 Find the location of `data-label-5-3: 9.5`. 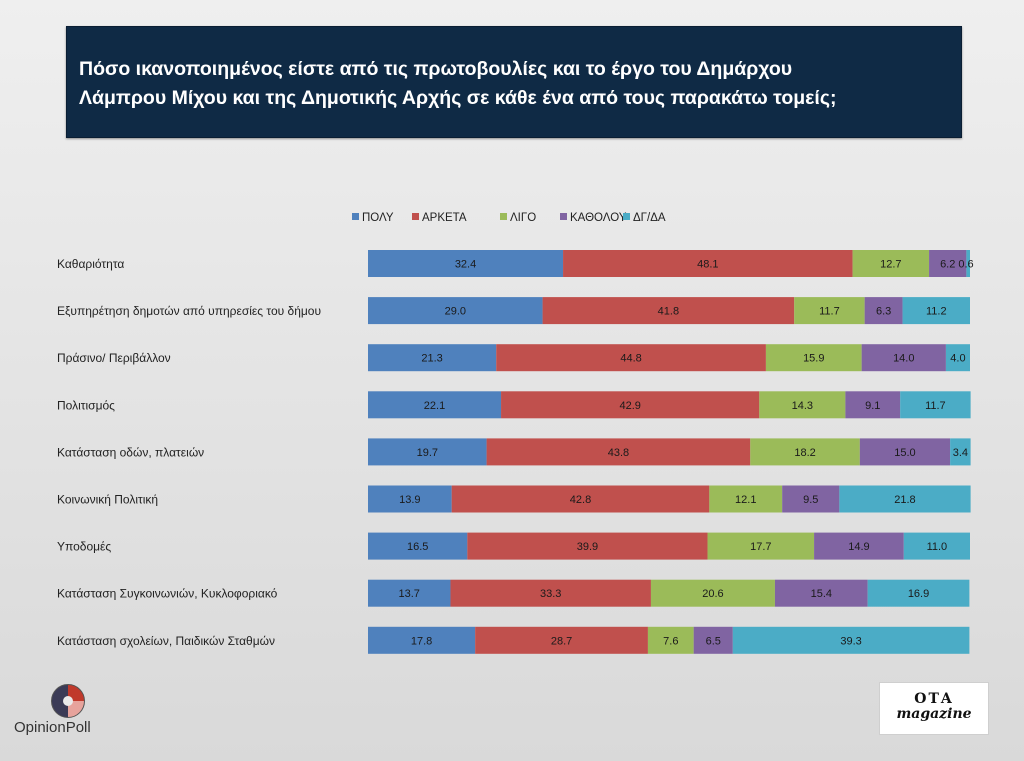

data-label-5-3: 9.5 is located at coordinates (810, 500).